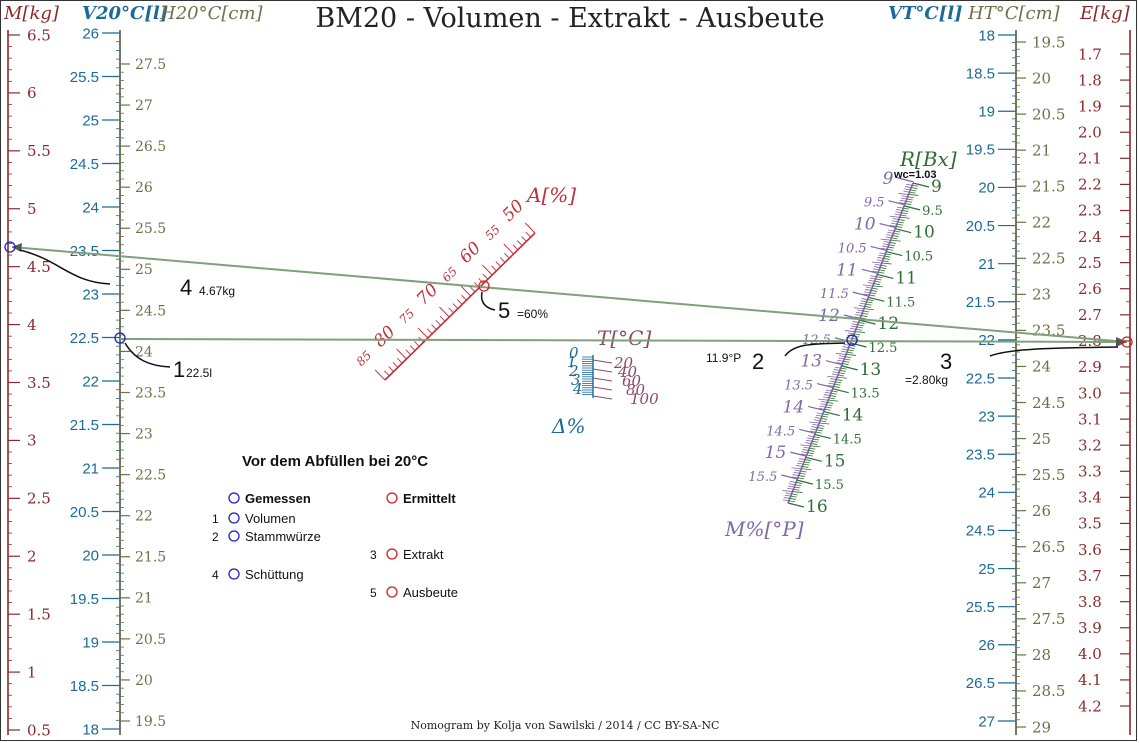 This screenshot has width=1139, height=743. Describe the element at coordinates (1090, 211) in the screenshot. I see `extract-tick-label: 2.3` at that location.